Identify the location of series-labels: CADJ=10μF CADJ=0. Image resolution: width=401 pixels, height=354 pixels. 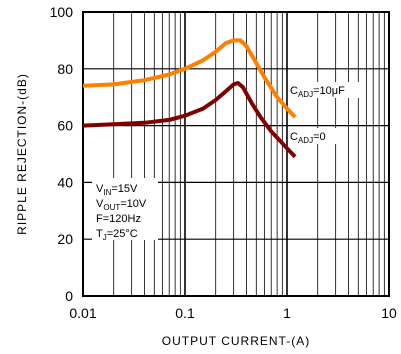
(324, 113).